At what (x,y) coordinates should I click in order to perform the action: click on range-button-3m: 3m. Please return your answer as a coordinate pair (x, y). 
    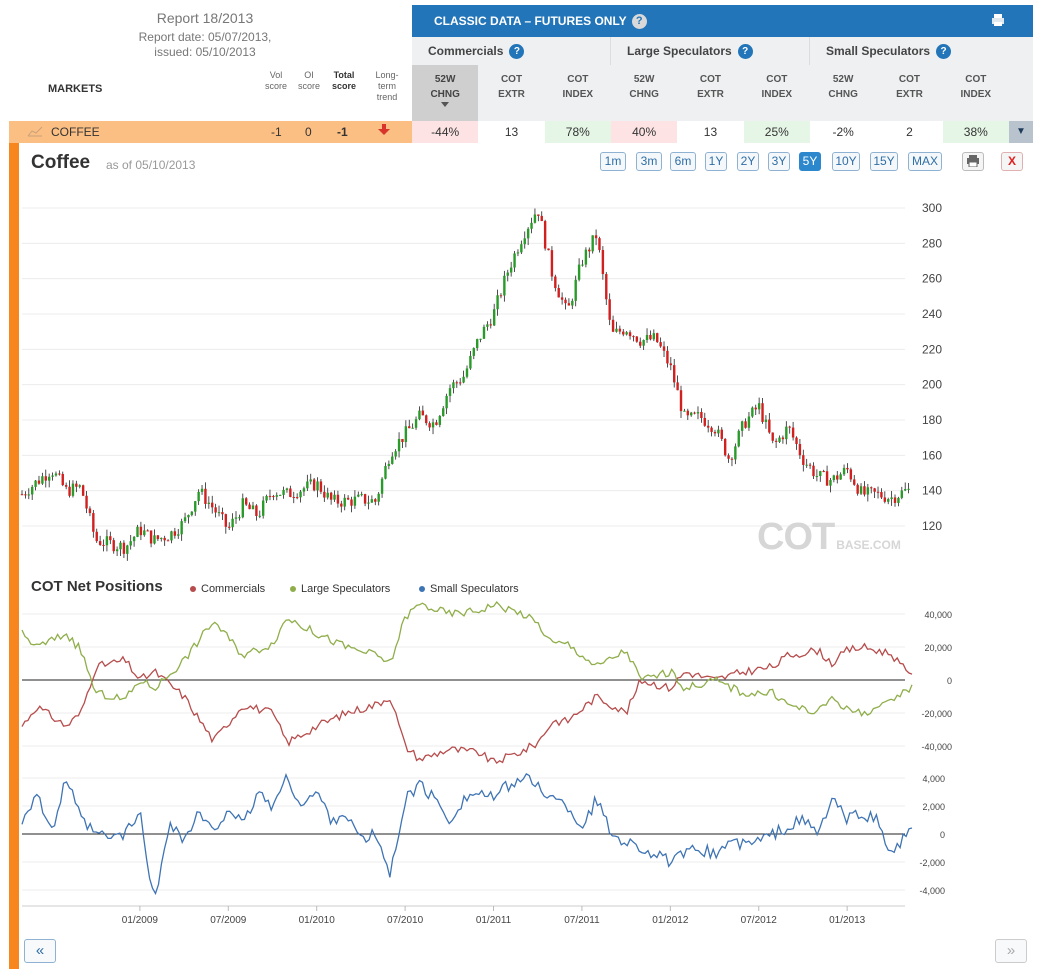
    Looking at the image, I should click on (649, 161).